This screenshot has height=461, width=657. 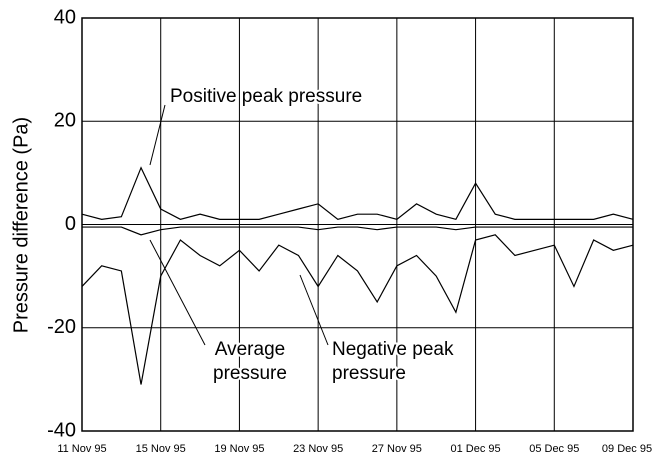 What do you see at coordinates (393, 349) in the screenshot?
I see `annotation: Negative peak` at bounding box center [393, 349].